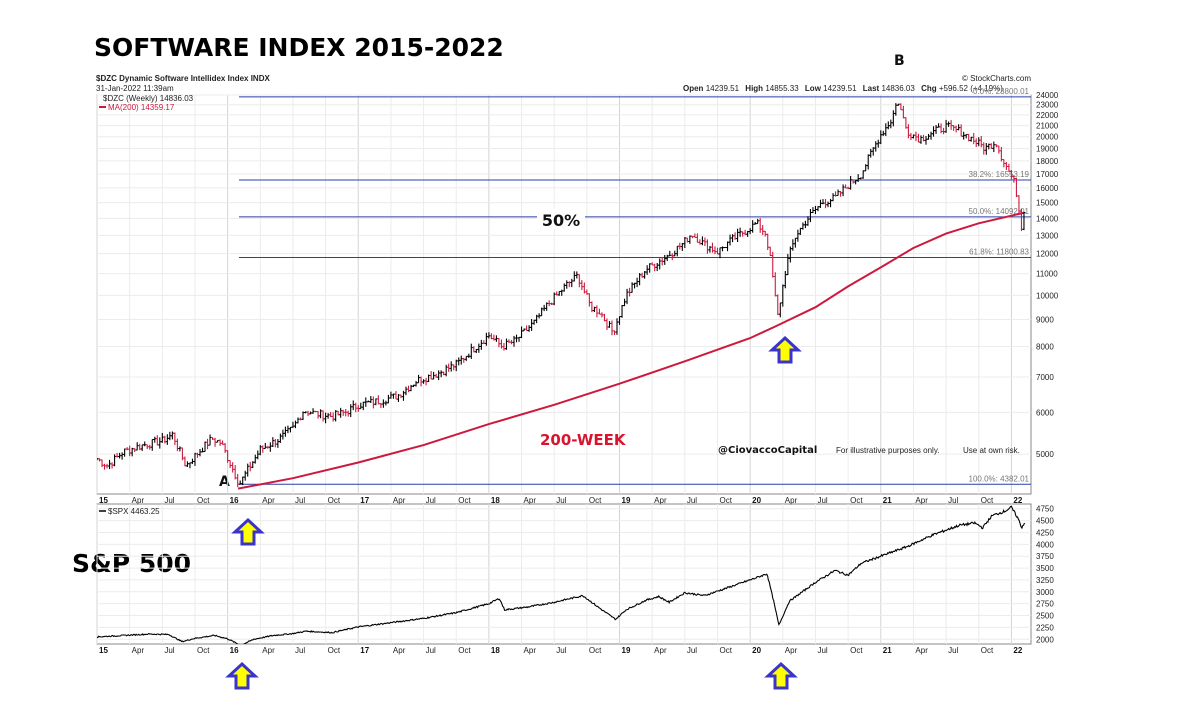  What do you see at coordinates (756, 650) in the screenshot?
I see `x-tick-label: 20` at bounding box center [756, 650].